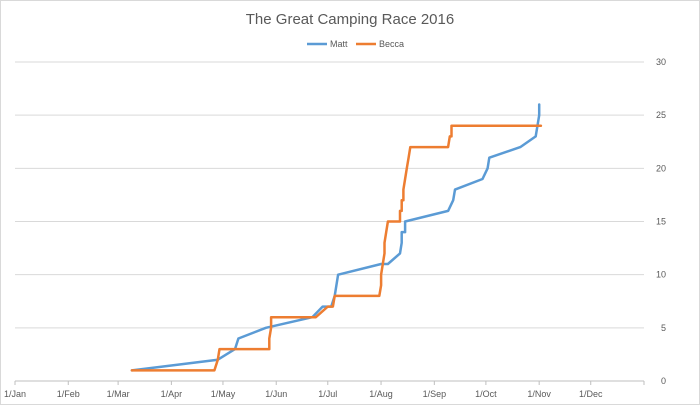  I want to click on x-tick-label: 1/Feb, so click(68, 394).